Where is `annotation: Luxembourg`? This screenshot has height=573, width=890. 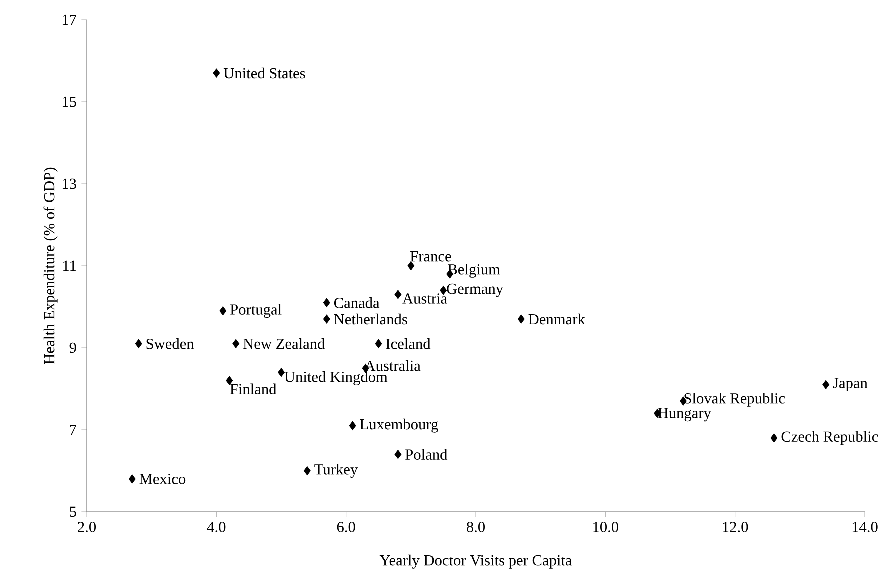 annotation: Luxembourg is located at coordinates (399, 425).